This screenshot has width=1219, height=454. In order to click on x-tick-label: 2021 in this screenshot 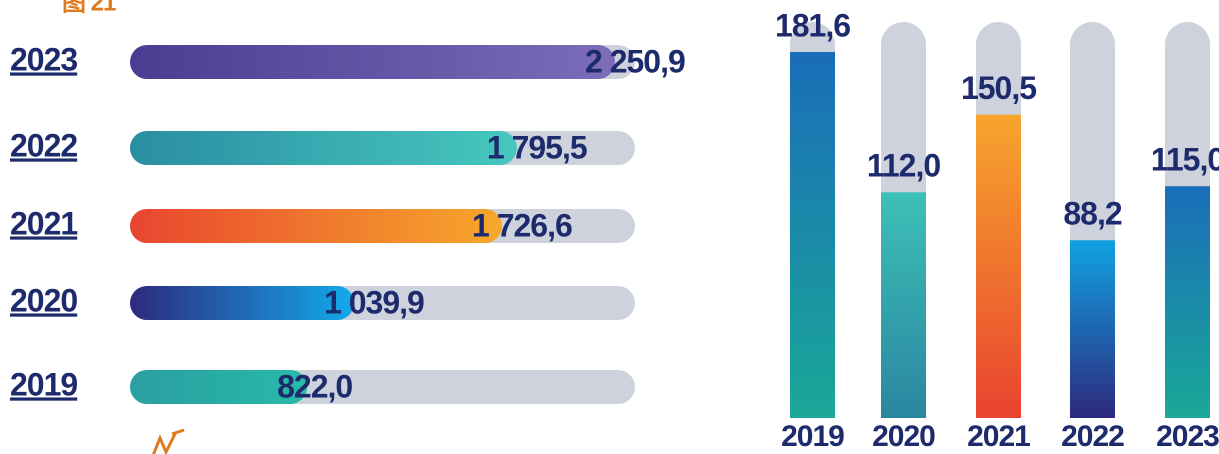, I will do `click(998, 436)`.